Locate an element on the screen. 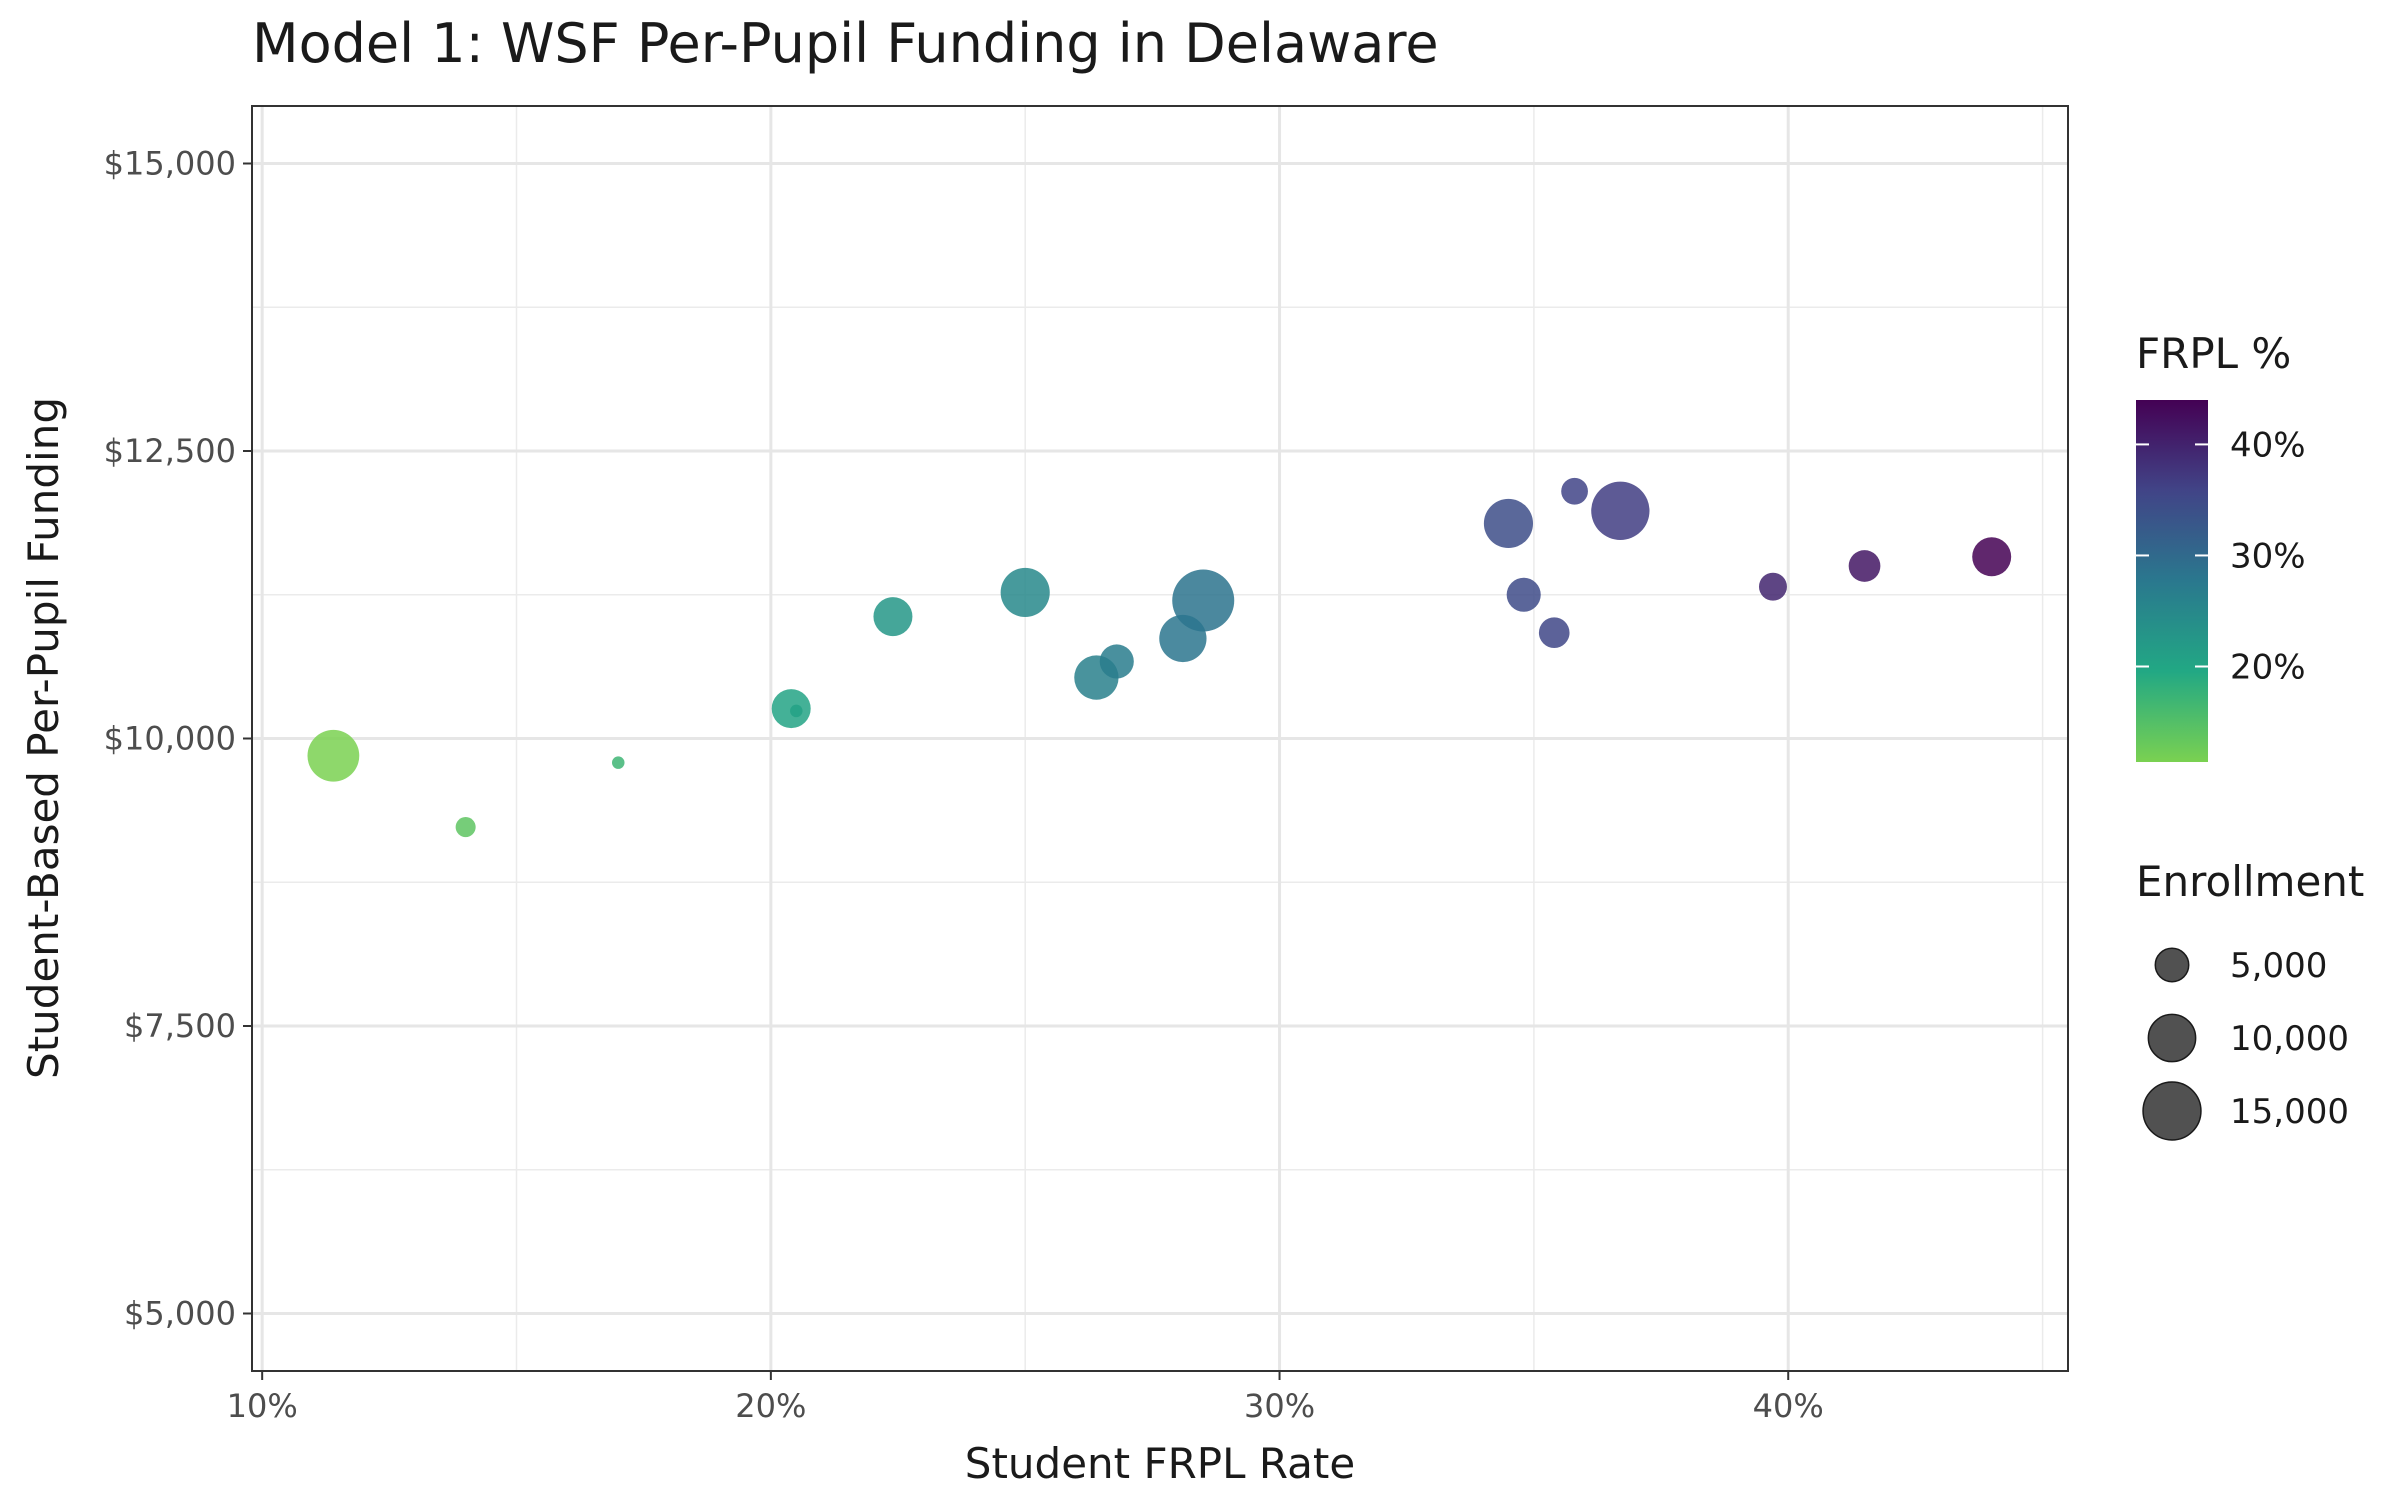  size-legend-label: 10,000 is located at coordinates (2289, 1039).